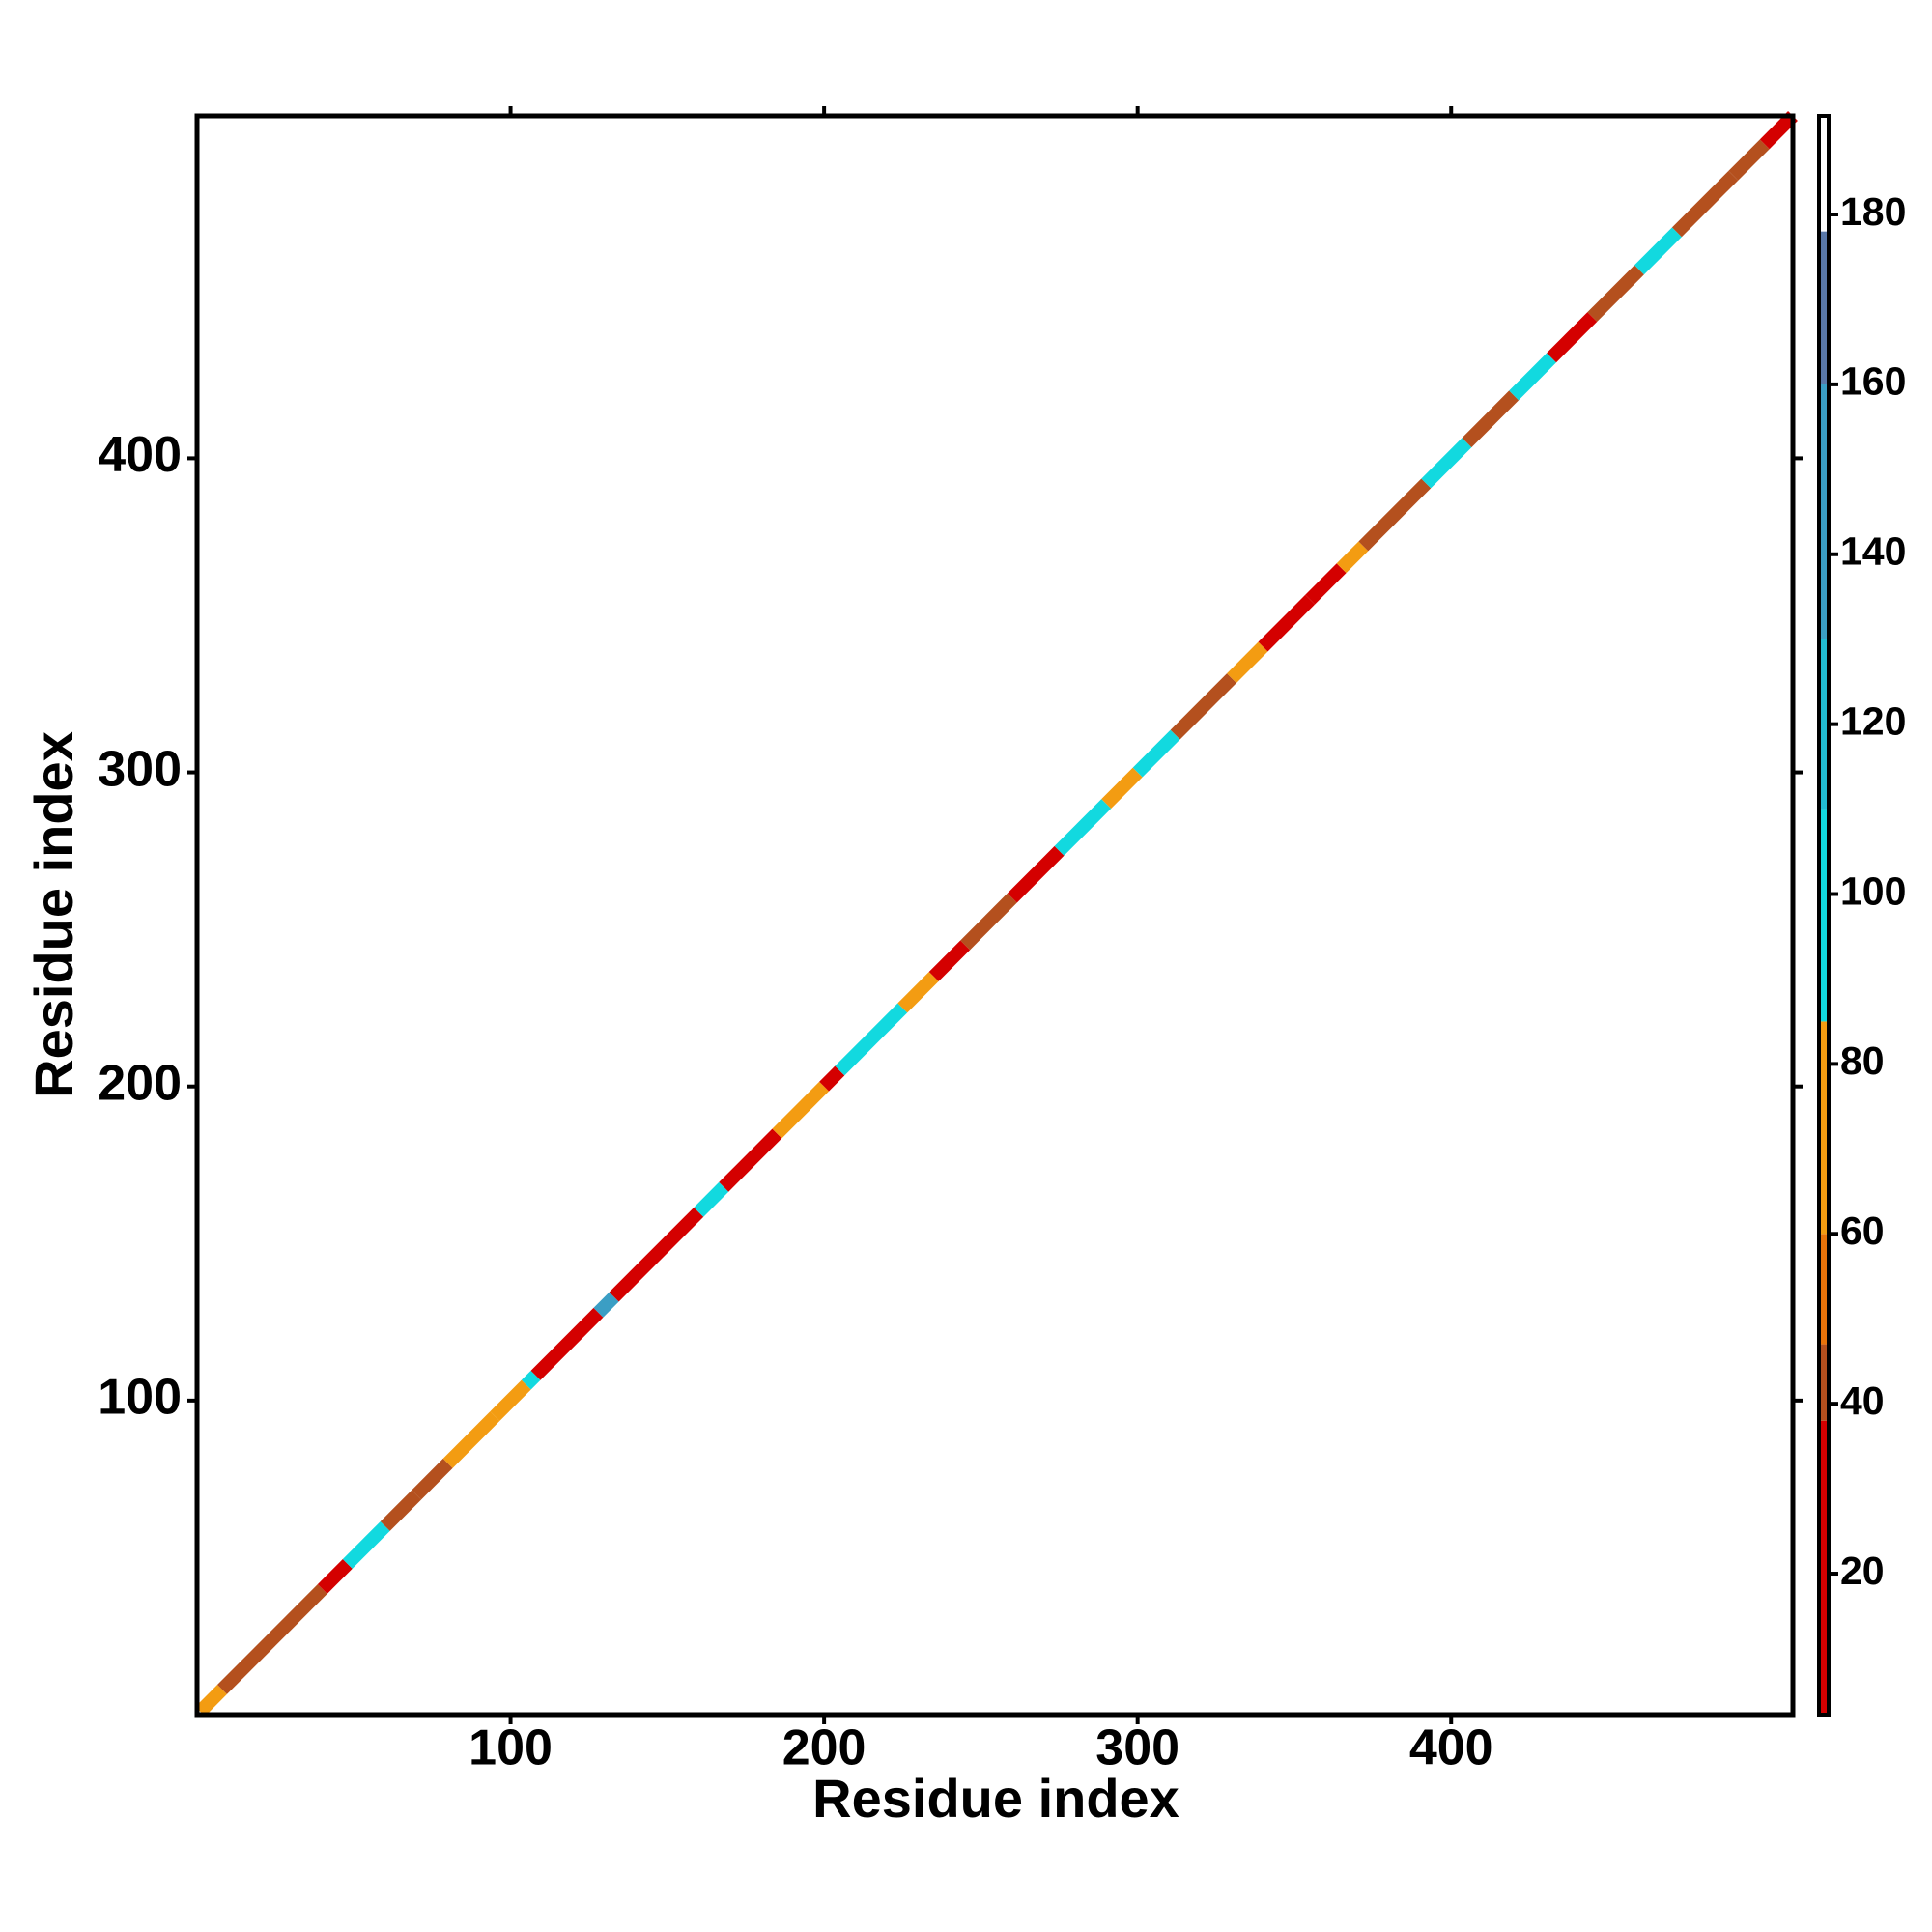 Image resolution: width=1932 pixels, height=1932 pixels. What do you see at coordinates (1873, 890) in the screenshot?
I see `colorbar-tick-label: 100` at bounding box center [1873, 890].